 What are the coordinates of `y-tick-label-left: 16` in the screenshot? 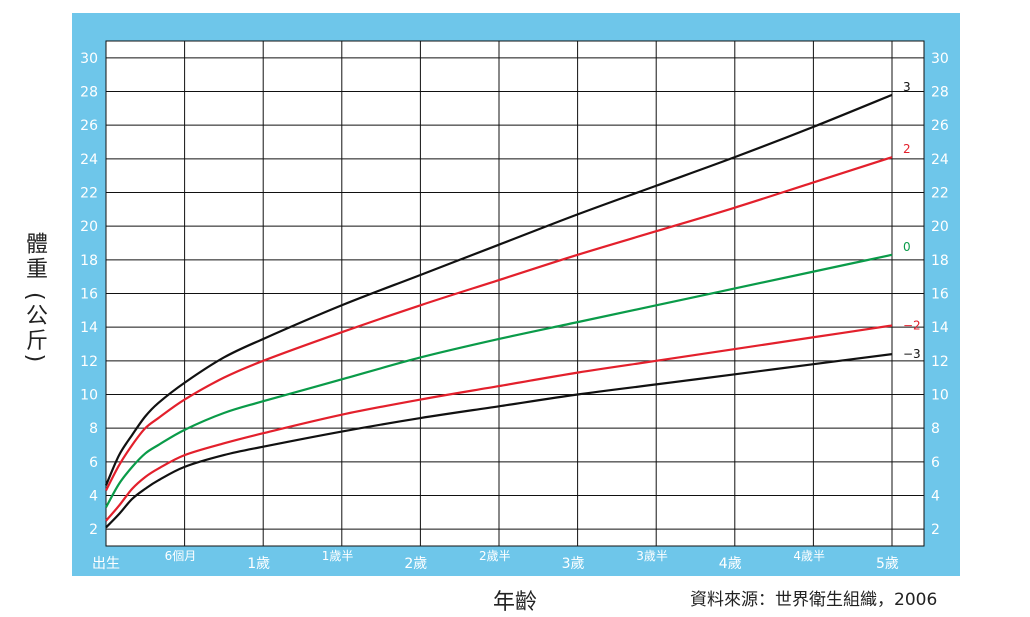 It's located at (89, 295).